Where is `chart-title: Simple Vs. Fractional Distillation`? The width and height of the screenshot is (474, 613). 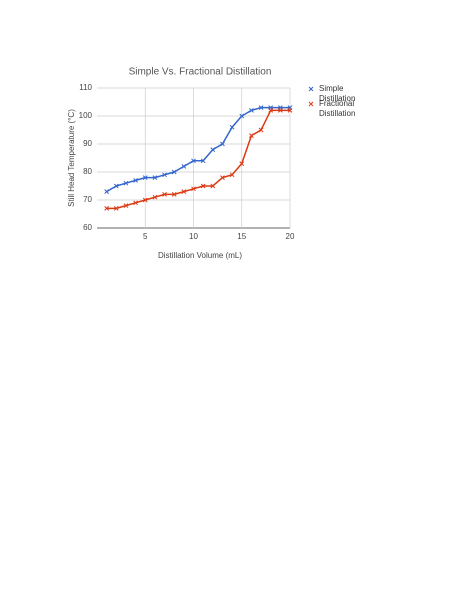 chart-title: Simple Vs. Fractional Distillation is located at coordinates (200, 72).